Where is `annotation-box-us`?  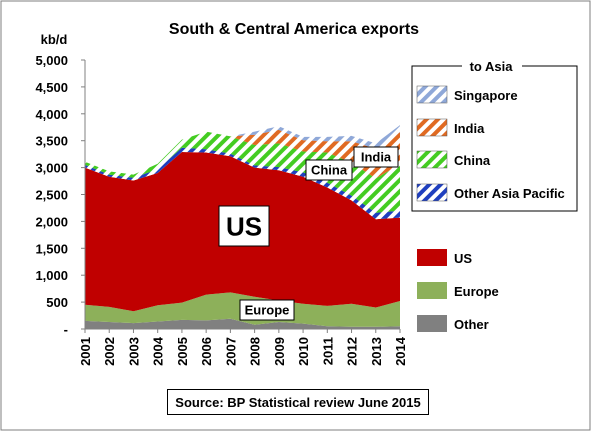
annotation-box-us is located at coordinates (244, 226).